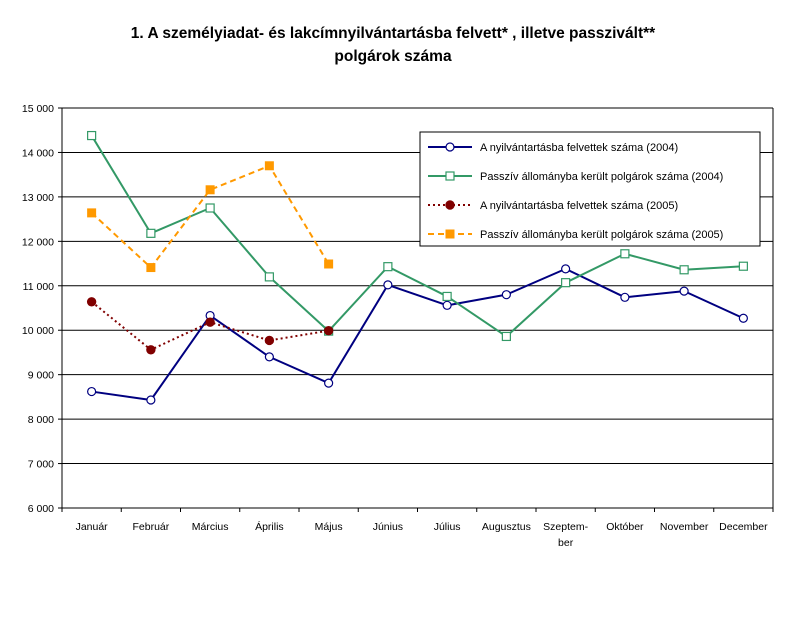  What do you see at coordinates (329, 527) in the screenshot?
I see `x-tick-label: Május` at bounding box center [329, 527].